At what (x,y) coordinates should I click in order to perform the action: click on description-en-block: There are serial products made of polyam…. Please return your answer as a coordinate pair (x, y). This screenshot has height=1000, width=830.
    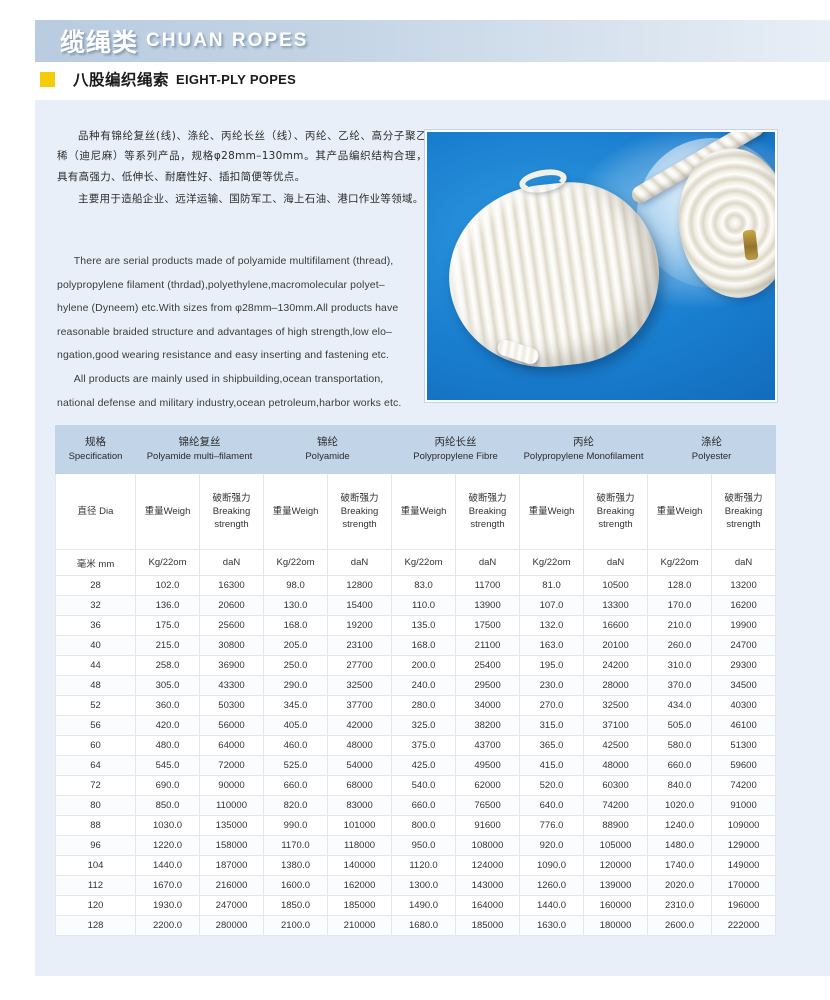
    Looking at the image, I should click on (242, 332).